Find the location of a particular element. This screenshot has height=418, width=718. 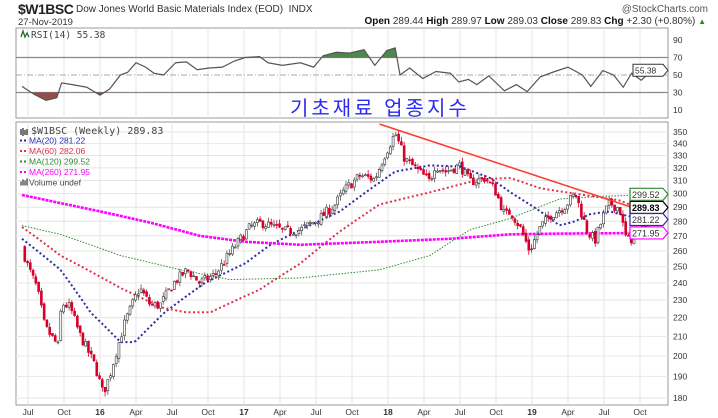

price-tick-label: 350 is located at coordinates (680, 132).